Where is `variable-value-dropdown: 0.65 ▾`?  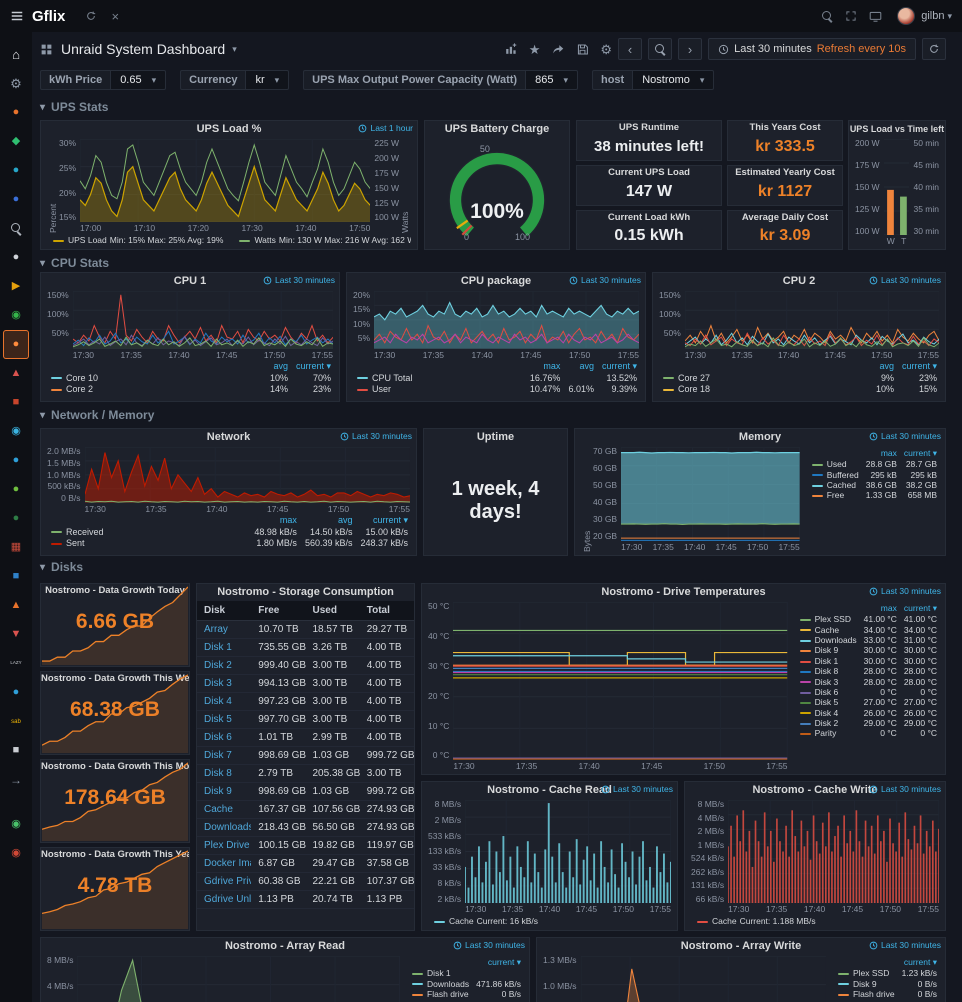 variable-value-dropdown: 0.65 ▾ is located at coordinates (138, 80).